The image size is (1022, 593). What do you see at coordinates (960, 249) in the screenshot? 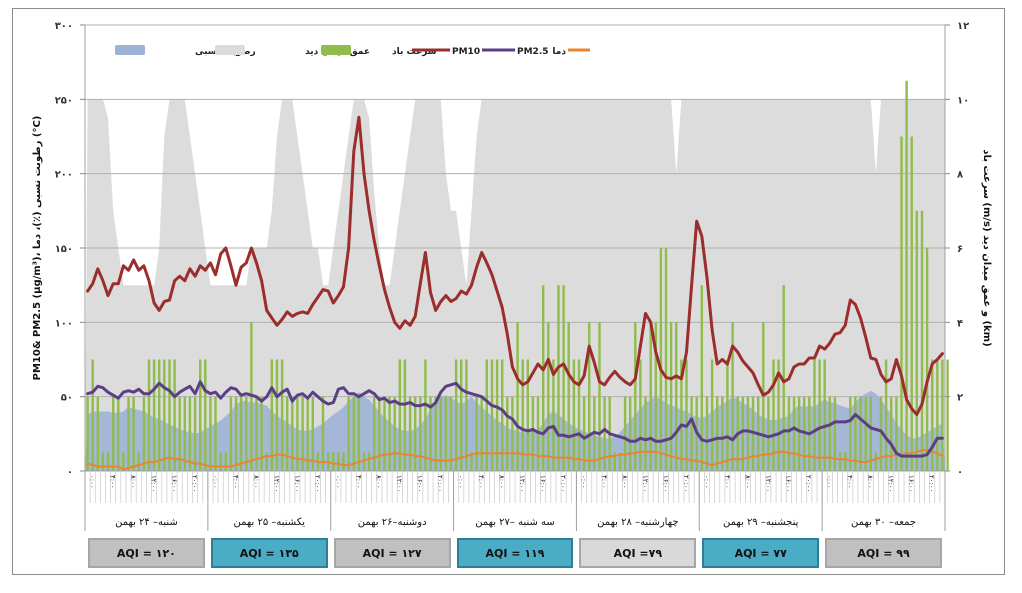
I see `right-tick-label: ۶` at bounding box center [960, 249].